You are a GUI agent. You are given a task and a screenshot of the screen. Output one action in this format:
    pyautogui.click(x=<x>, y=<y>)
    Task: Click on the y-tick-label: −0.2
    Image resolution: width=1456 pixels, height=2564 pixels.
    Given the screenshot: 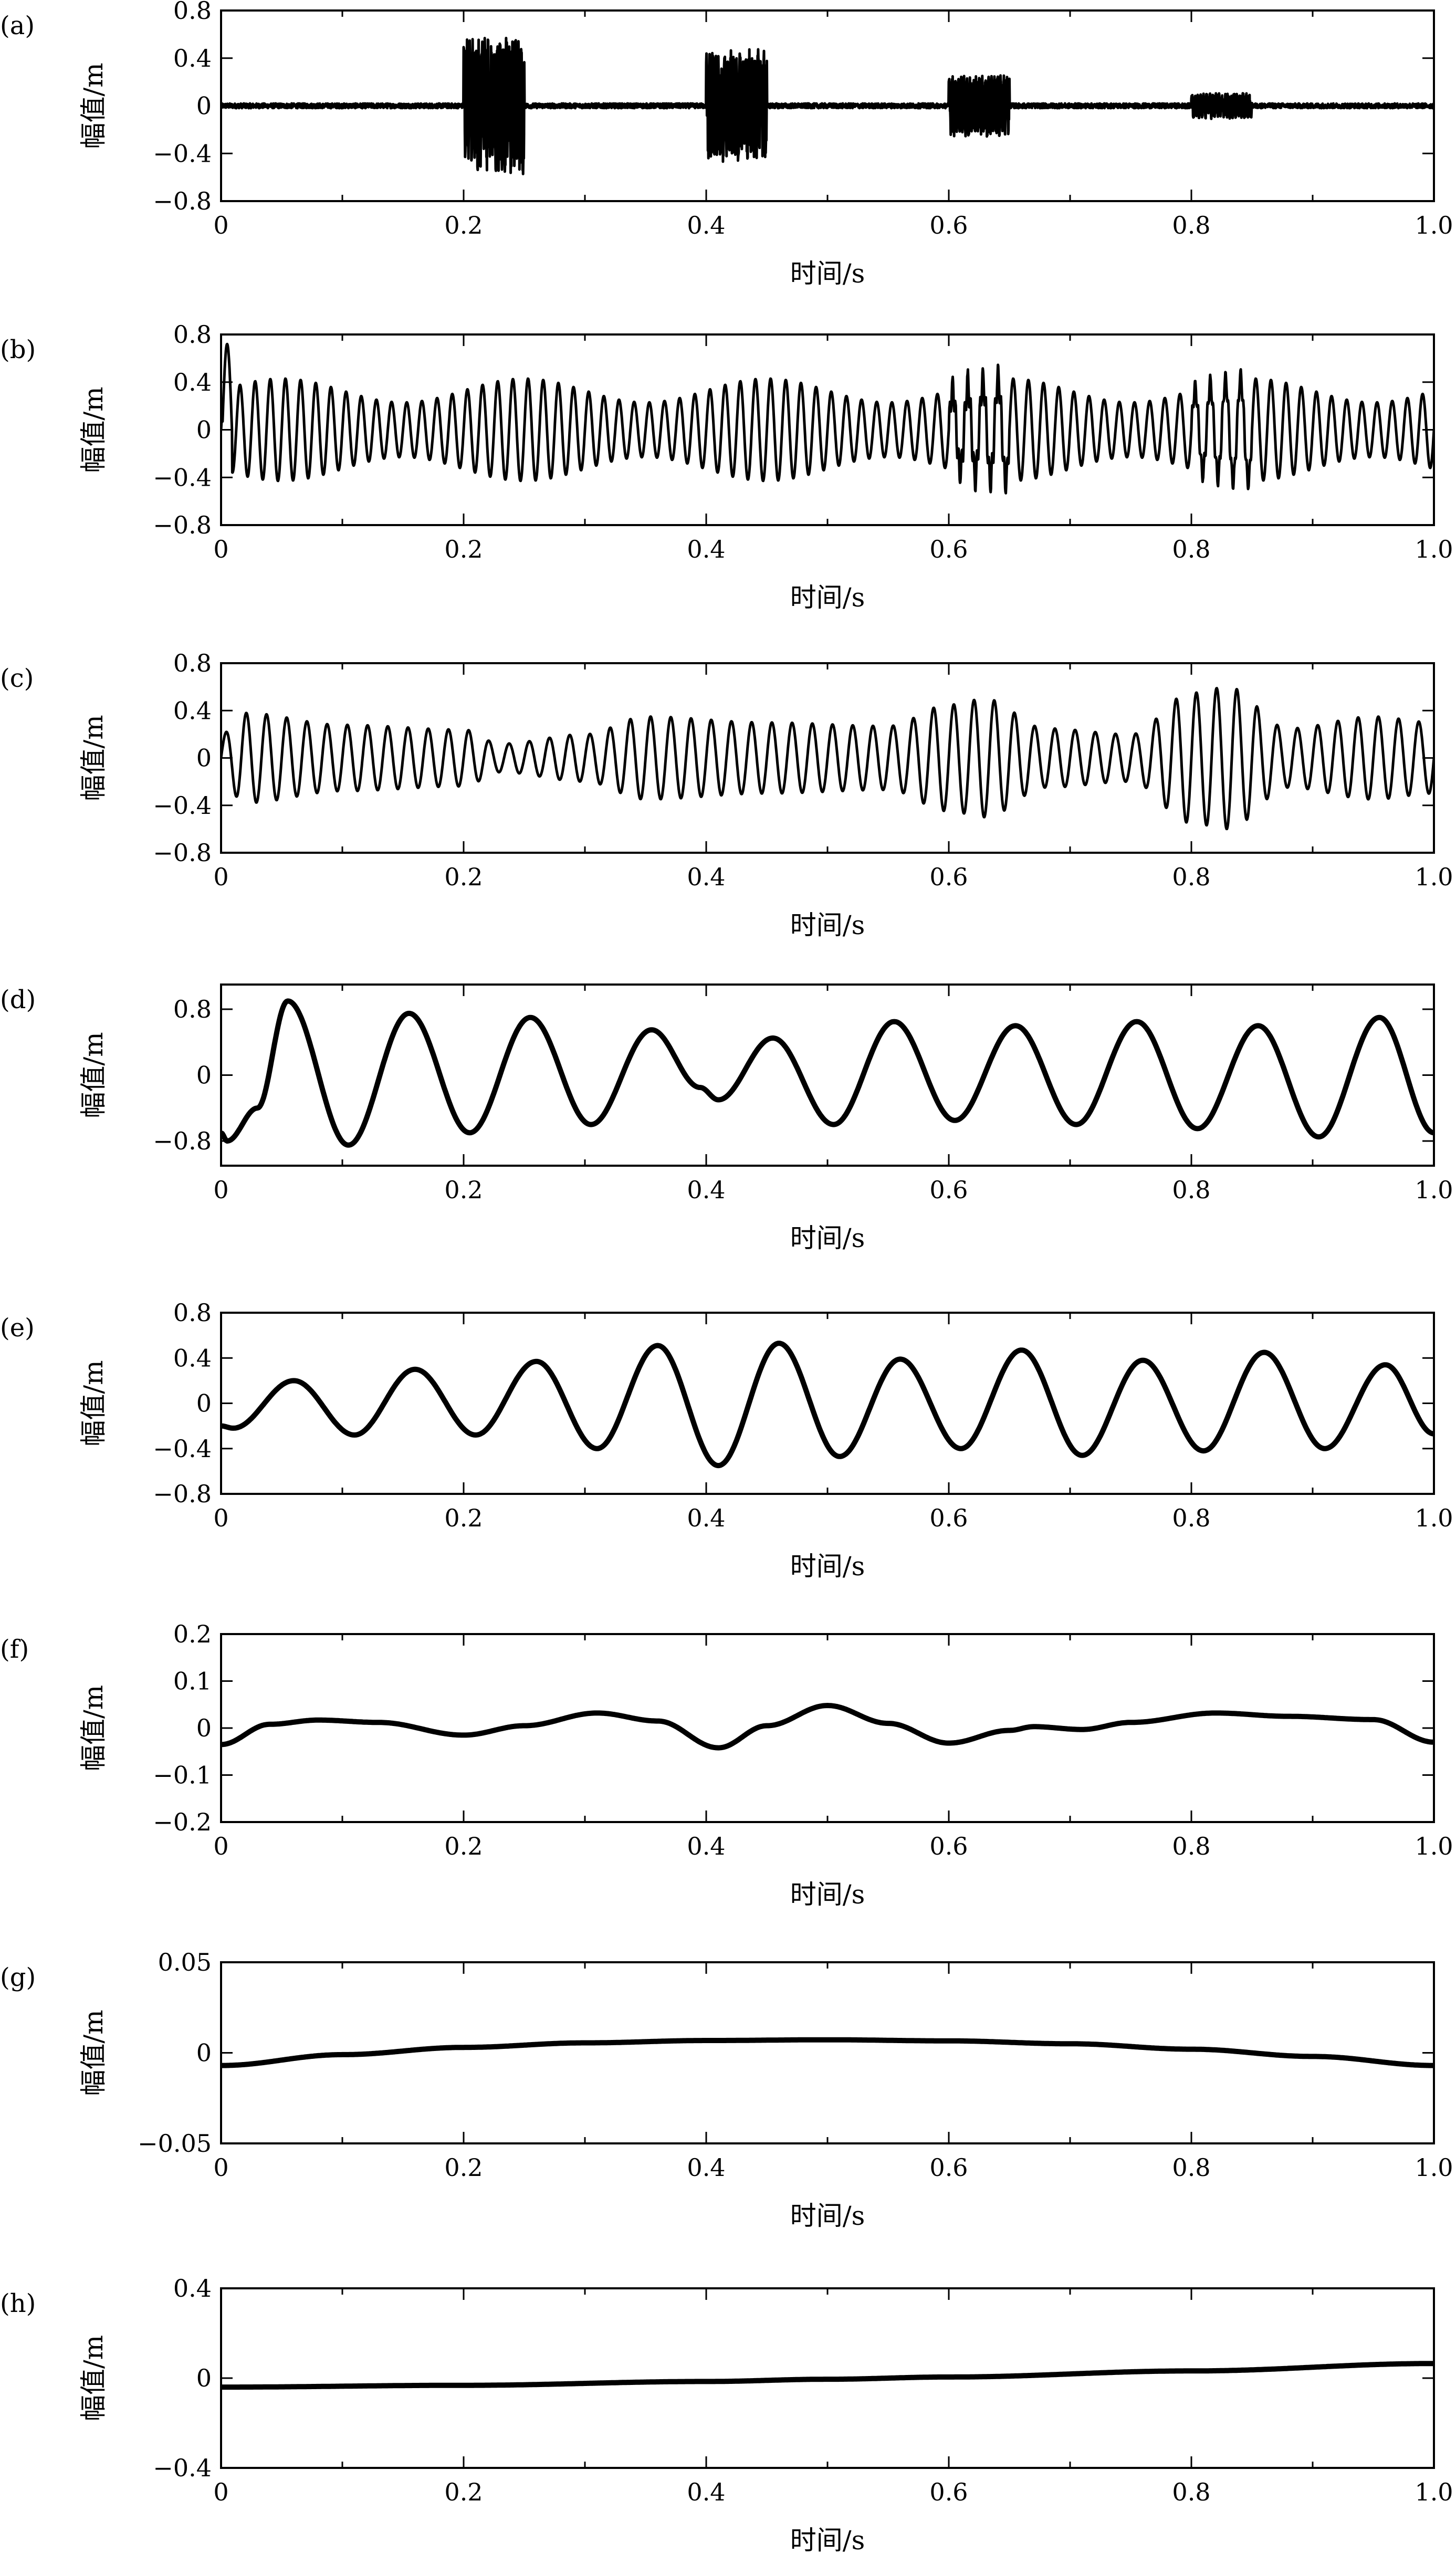 What is the action you would take?
    pyautogui.click(x=182, y=1822)
    